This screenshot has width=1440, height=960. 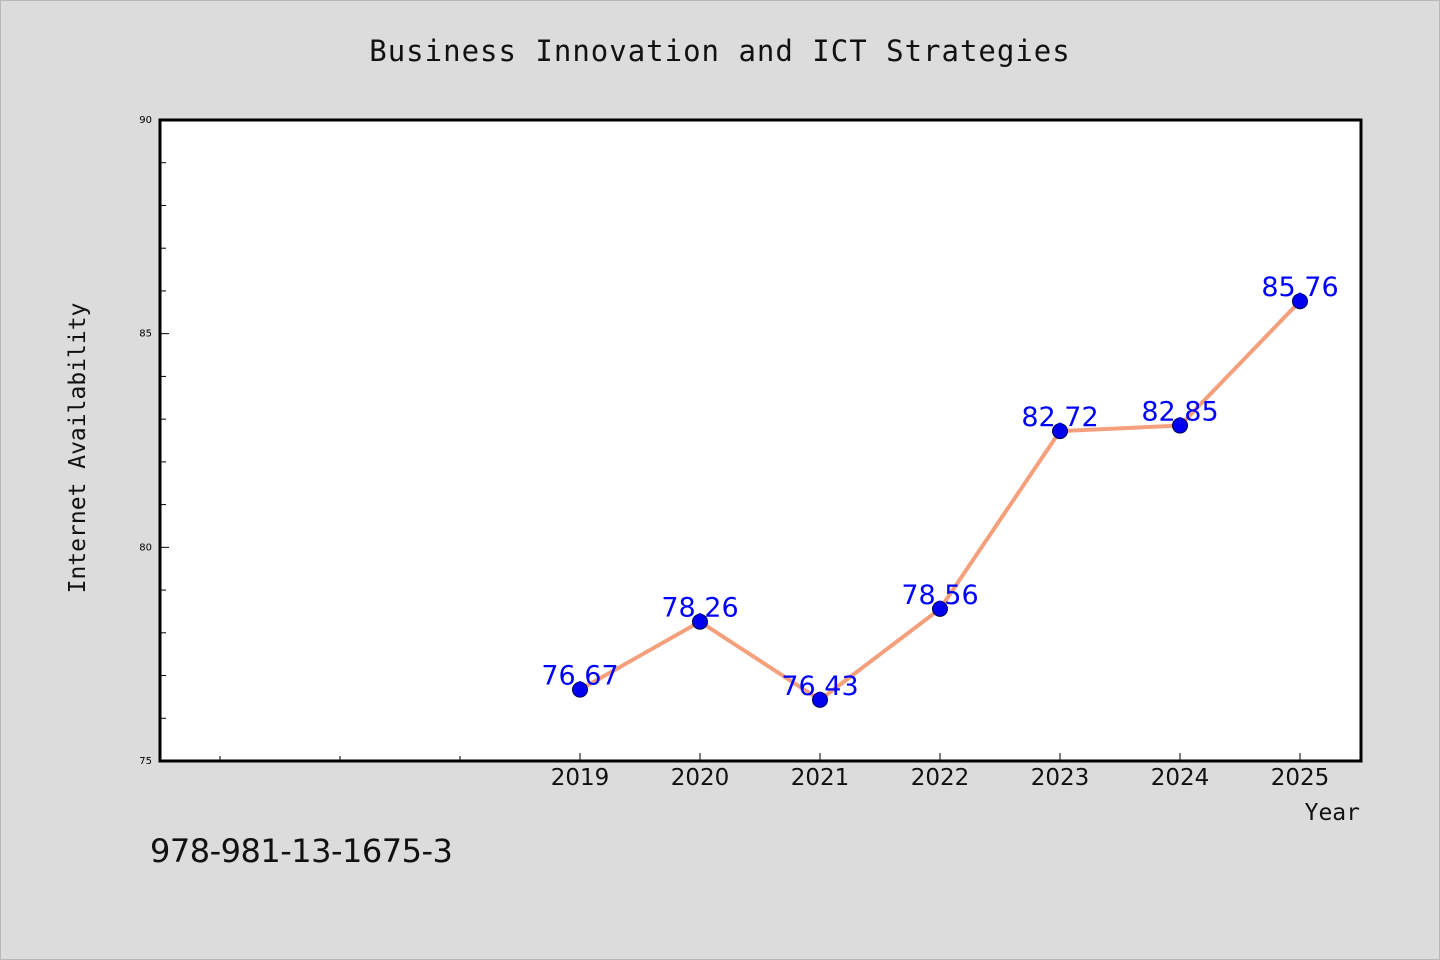 What do you see at coordinates (1332, 813) in the screenshot?
I see `x-axis-label: Year` at bounding box center [1332, 813].